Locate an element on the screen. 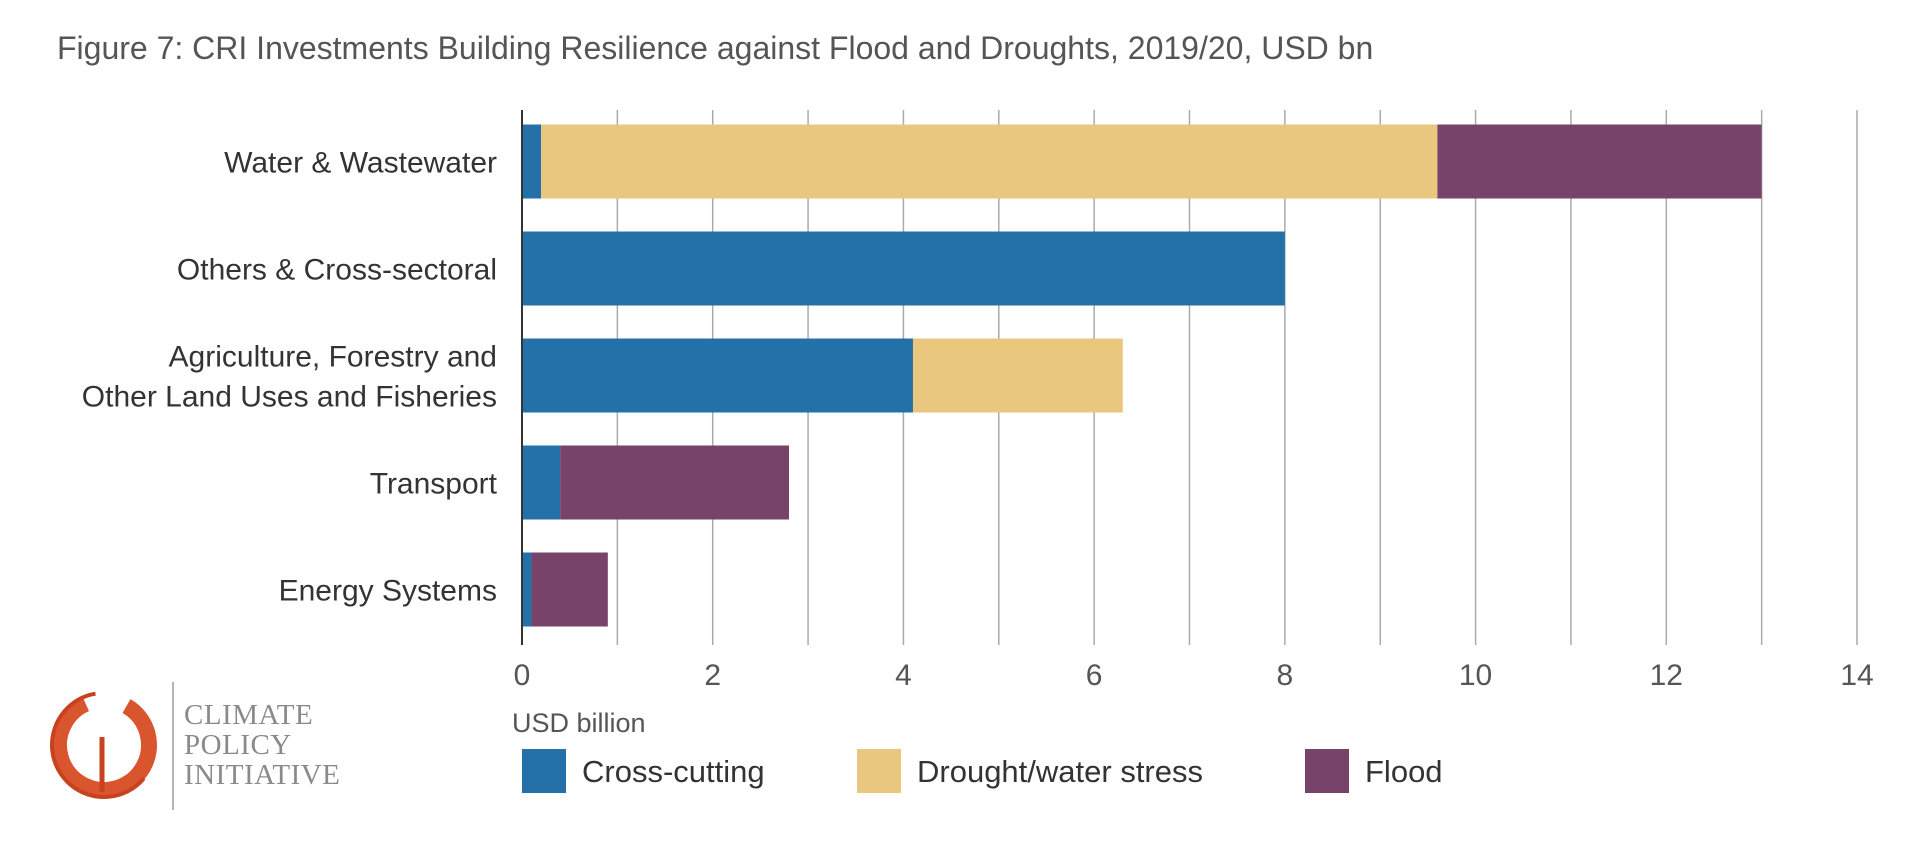  category-label: Energy Systems is located at coordinates (388, 591).